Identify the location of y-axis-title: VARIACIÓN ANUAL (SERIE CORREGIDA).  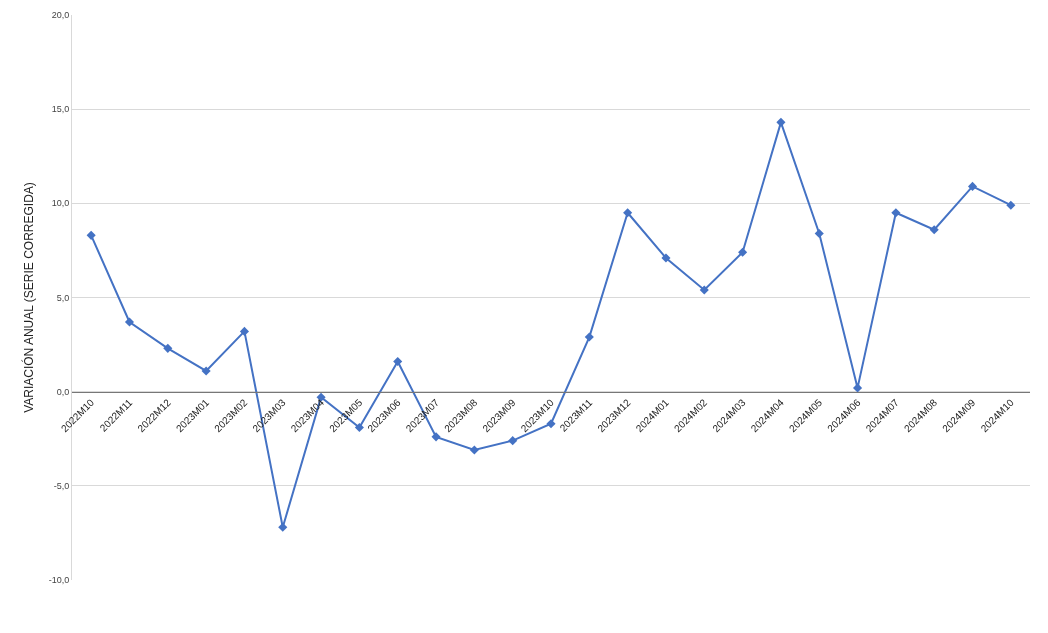
(28, 297).